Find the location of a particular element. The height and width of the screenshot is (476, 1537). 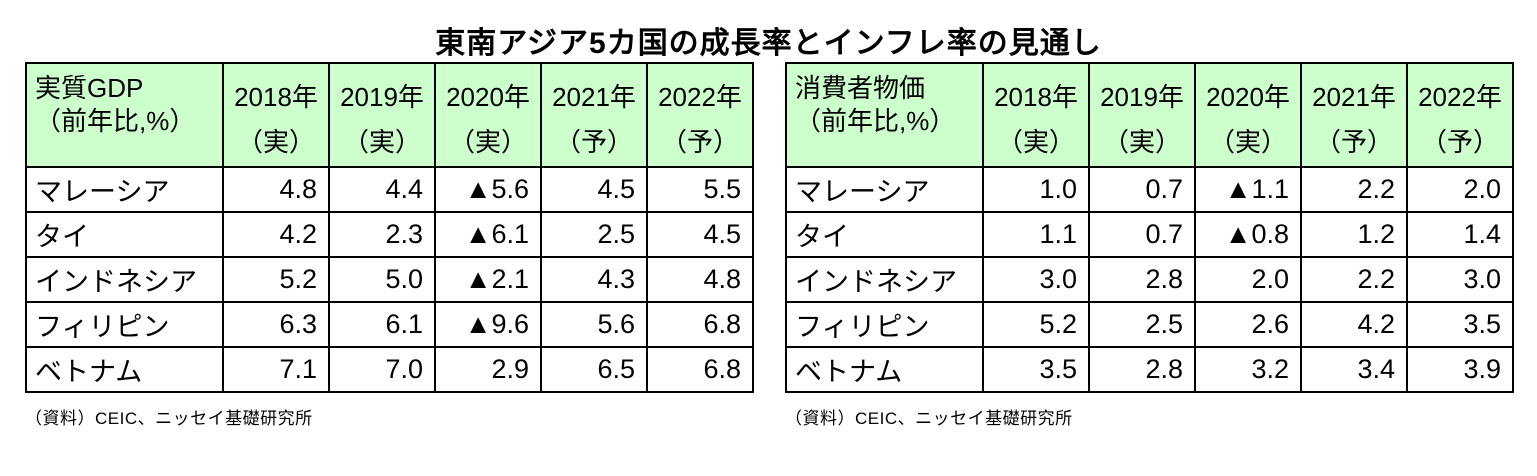

value-cell: 5.6 is located at coordinates (594, 324).